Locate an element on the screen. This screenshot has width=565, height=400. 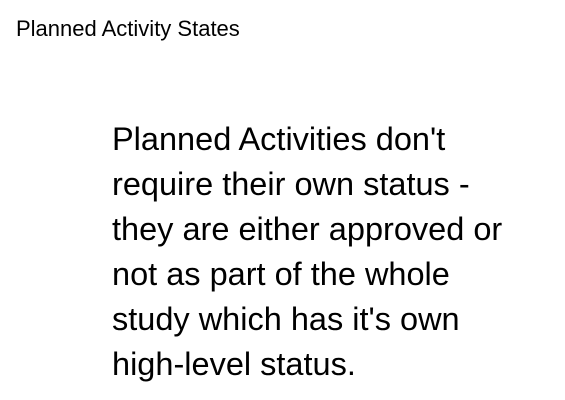
body-line: high-level status. is located at coordinates (234, 364).